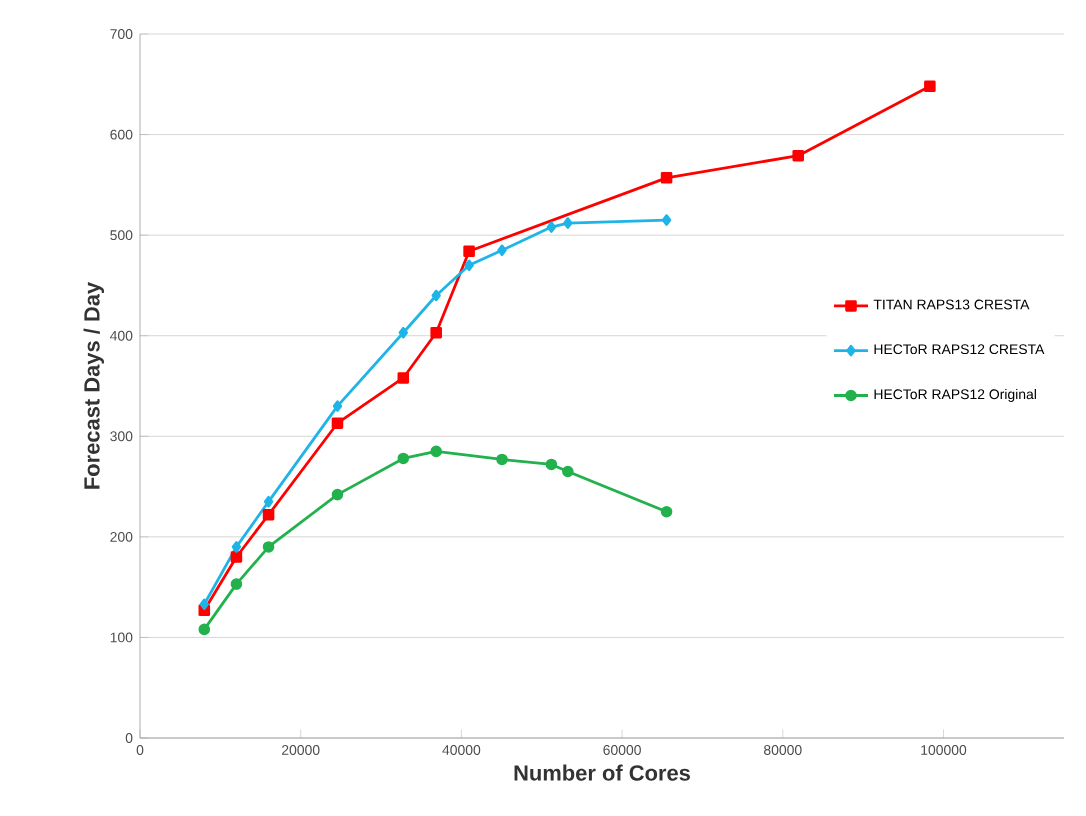 This screenshot has height=816, width=1086. I want to click on x-axis-title: Number of Cores, so click(602, 772).